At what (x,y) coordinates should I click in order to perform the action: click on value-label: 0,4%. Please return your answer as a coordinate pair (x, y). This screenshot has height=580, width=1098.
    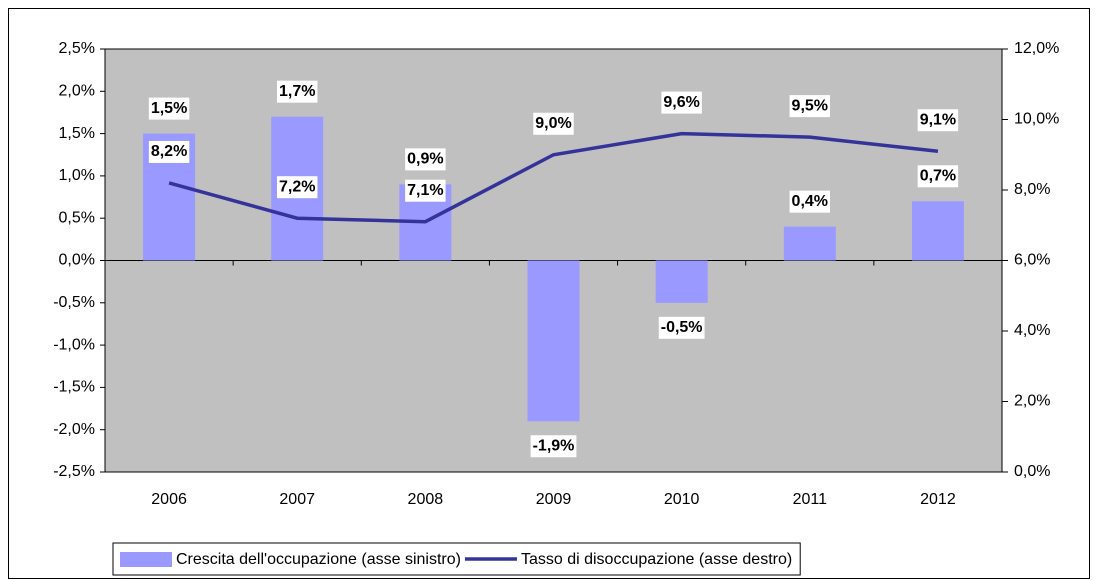
    Looking at the image, I should click on (810, 201).